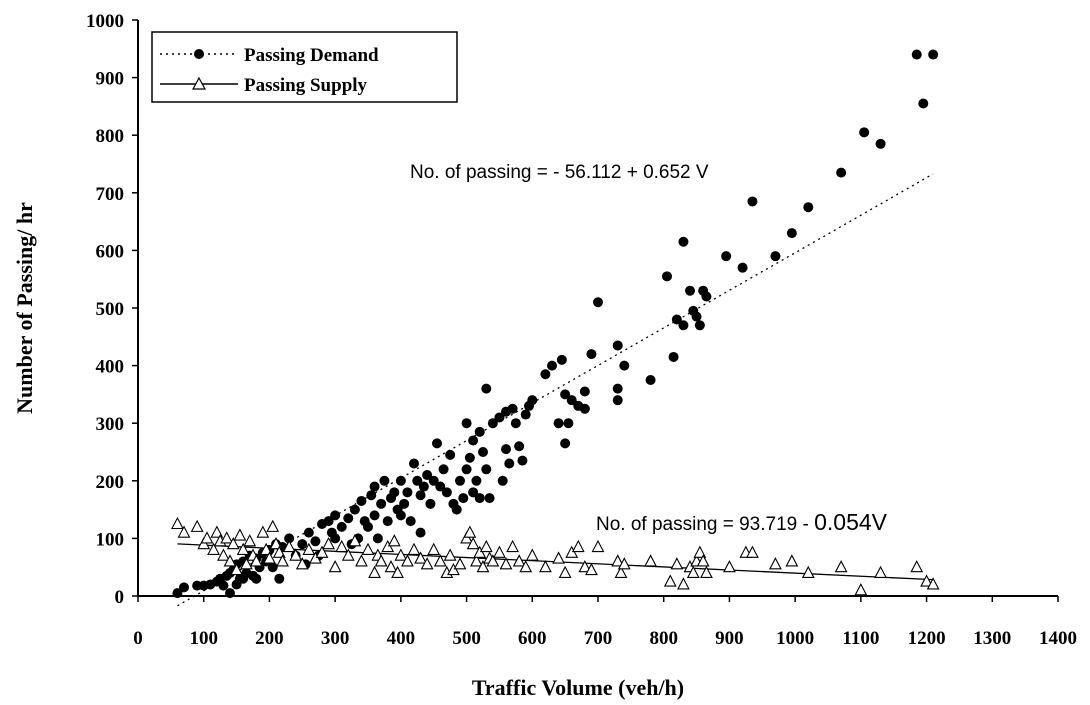 The width and height of the screenshot is (1090, 705). What do you see at coordinates (851, 522) in the screenshot?
I see `supply-equation-slope: 0.054V` at bounding box center [851, 522].